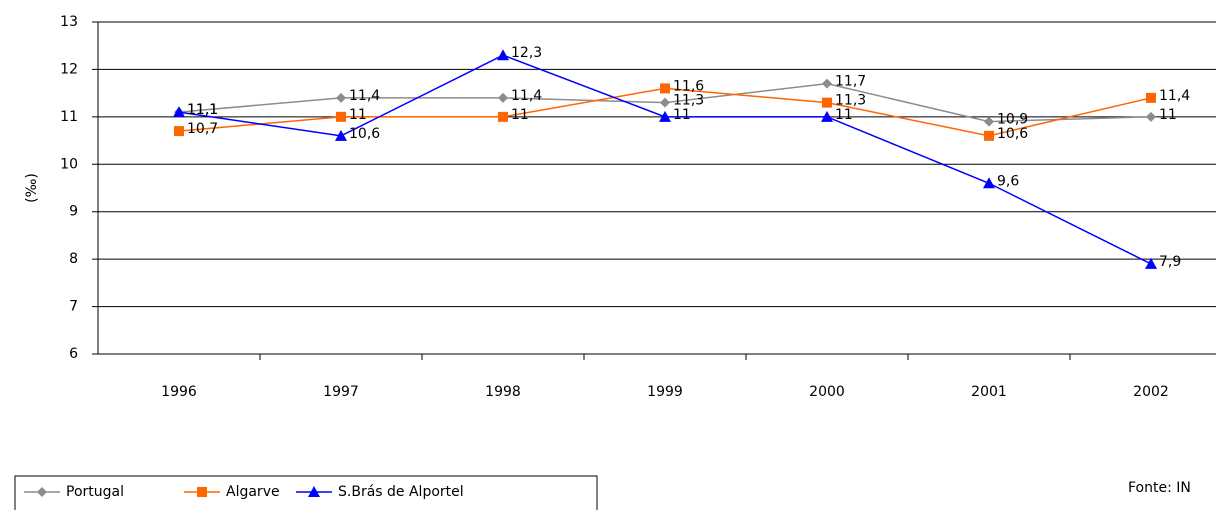 The height and width of the screenshot is (510, 1216). Describe the element at coordinates (1151, 392) in the screenshot. I see `x-tick-label: 2002` at that location.